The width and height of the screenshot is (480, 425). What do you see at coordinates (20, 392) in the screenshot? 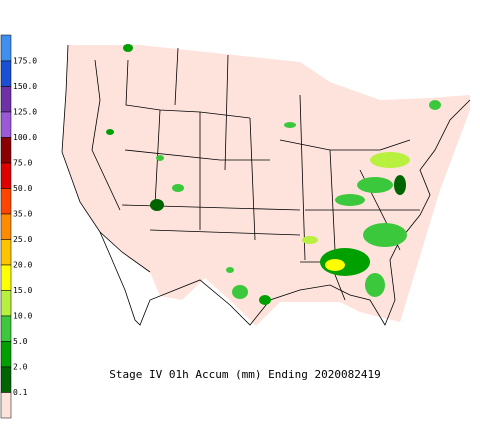
I see `legend-label: 0.1` at bounding box center [20, 392].